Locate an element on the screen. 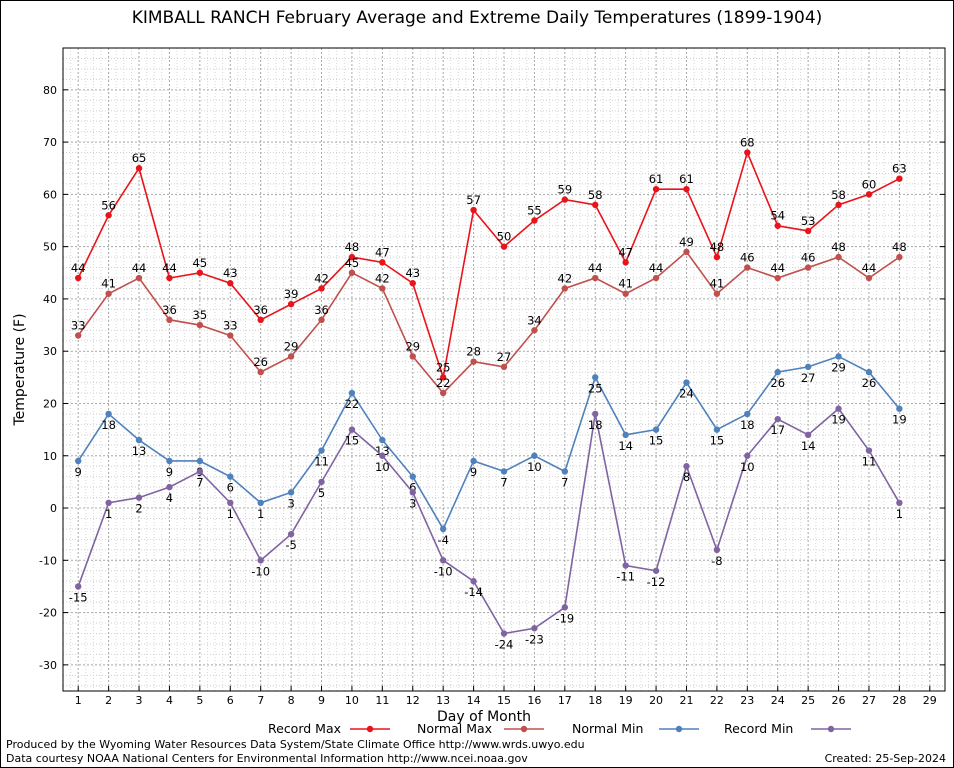 This screenshot has width=954, height=768. x-tick-label: 23 is located at coordinates (747, 700).